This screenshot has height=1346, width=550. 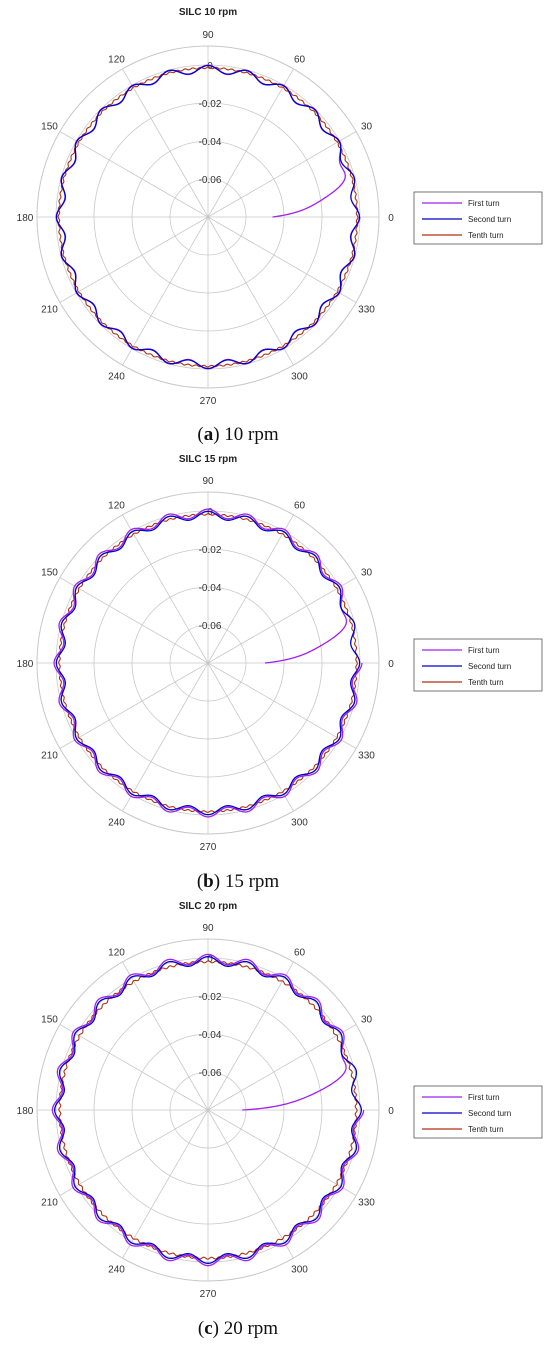 I want to click on chart-title: SILC 20 rpm, so click(x=208, y=906).